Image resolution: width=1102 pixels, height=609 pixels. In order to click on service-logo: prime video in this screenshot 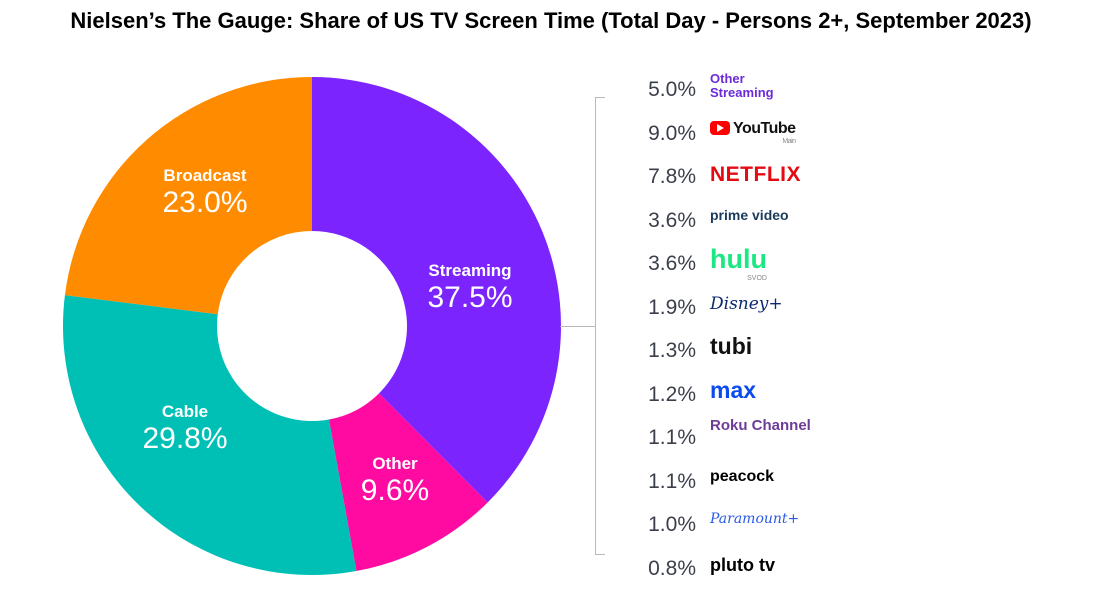, I will do `click(749, 215)`.